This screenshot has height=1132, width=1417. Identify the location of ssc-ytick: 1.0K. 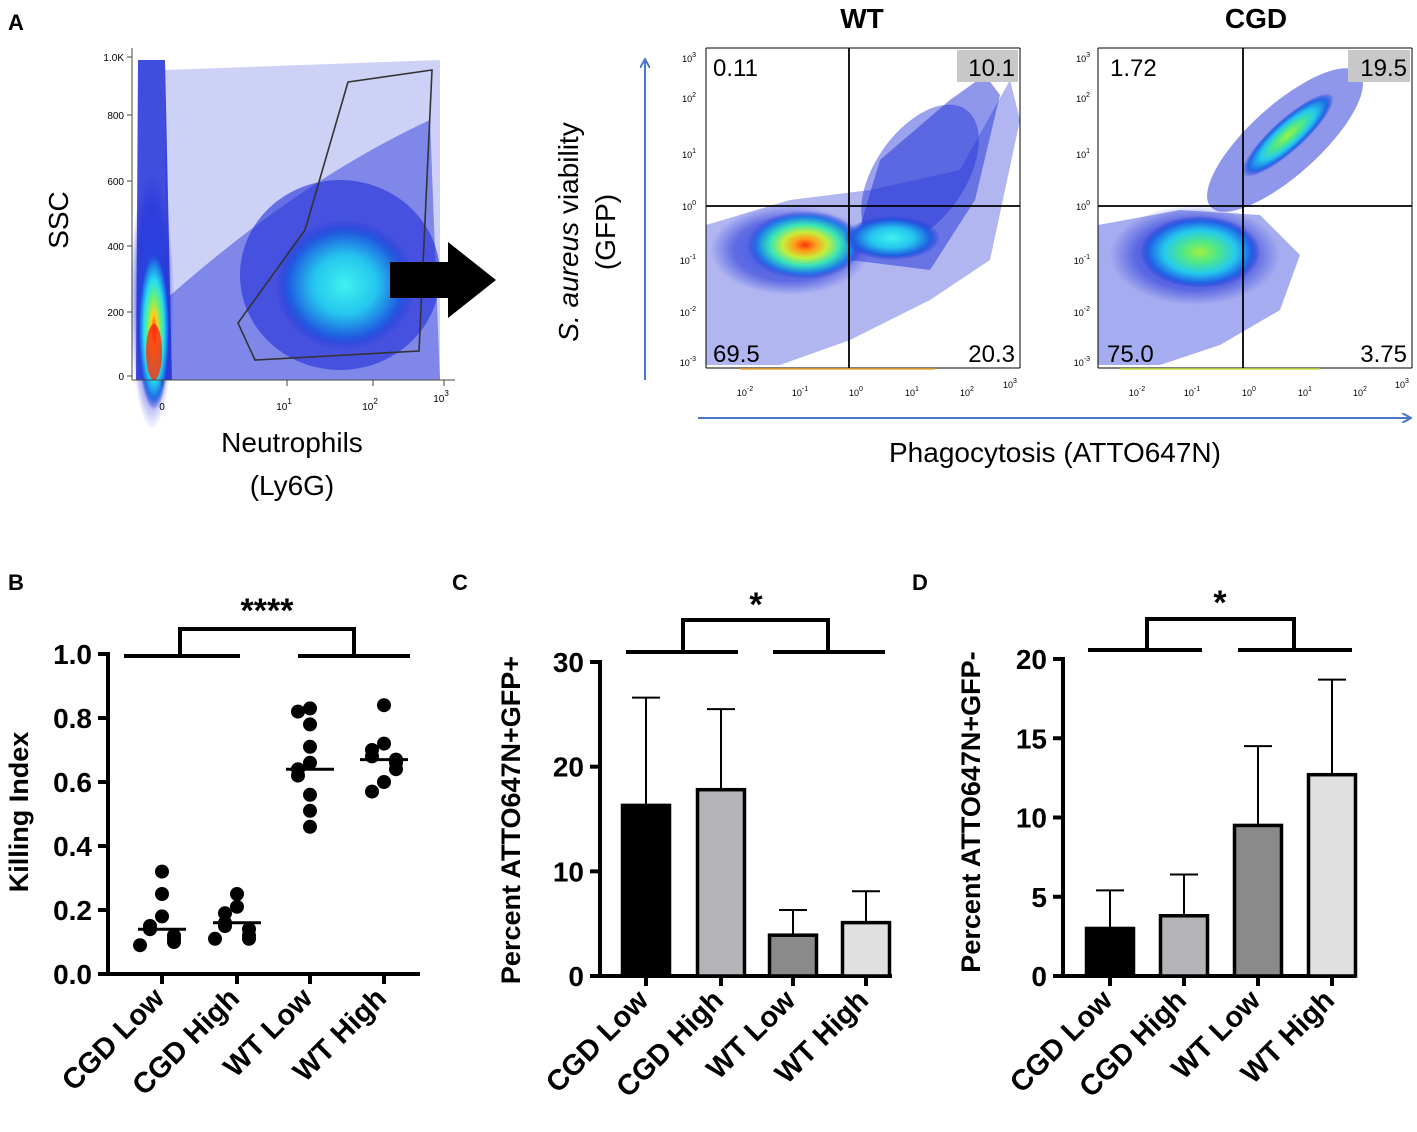
(113, 58).